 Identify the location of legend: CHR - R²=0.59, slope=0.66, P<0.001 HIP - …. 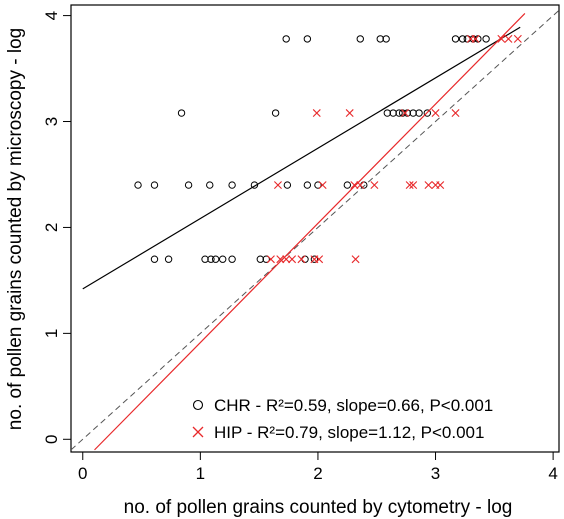
(342, 419).